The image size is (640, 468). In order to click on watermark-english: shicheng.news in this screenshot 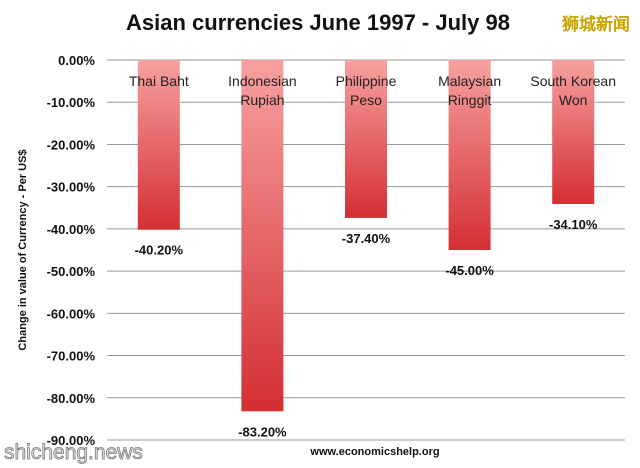, I will do `click(73, 452)`.